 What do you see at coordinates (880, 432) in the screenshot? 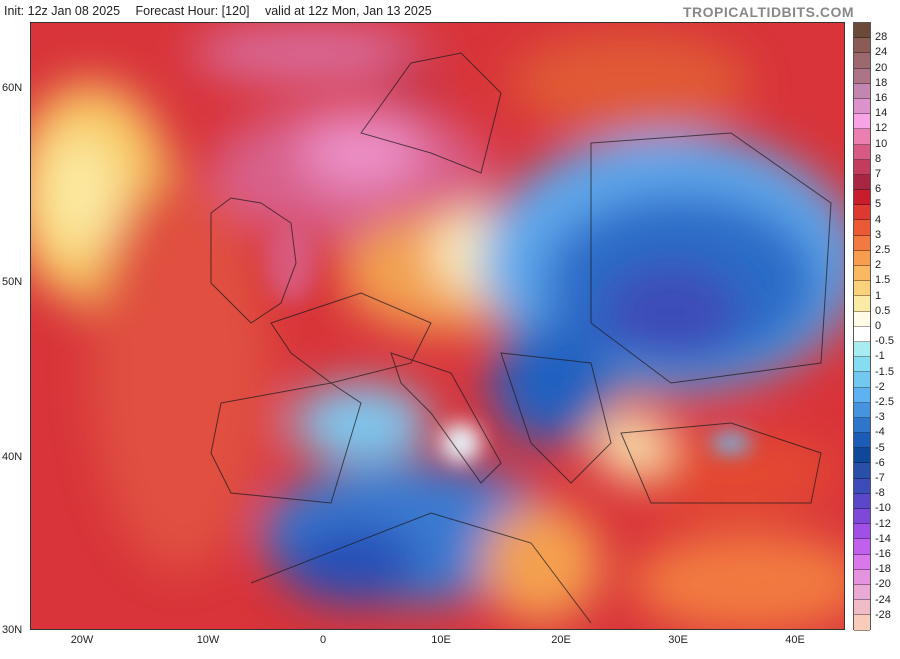
I see `colorbar-label: -4` at bounding box center [880, 432].